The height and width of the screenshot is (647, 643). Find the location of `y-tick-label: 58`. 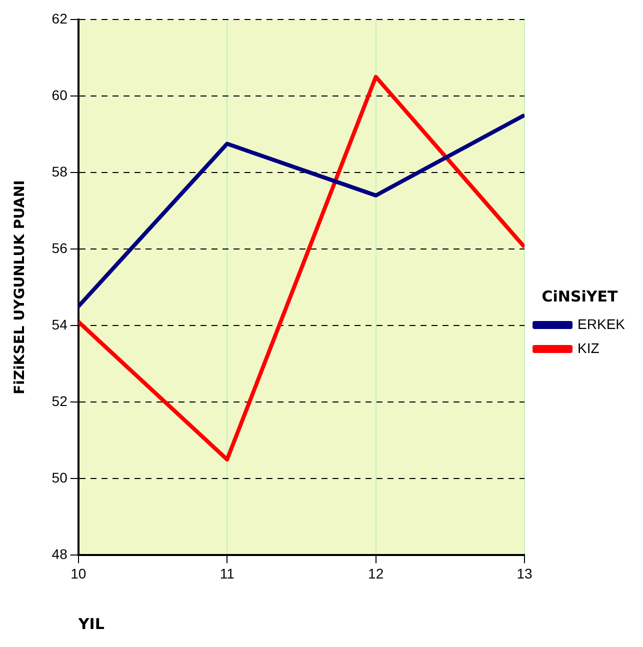

y-tick-label: 58 is located at coordinates (60, 171).